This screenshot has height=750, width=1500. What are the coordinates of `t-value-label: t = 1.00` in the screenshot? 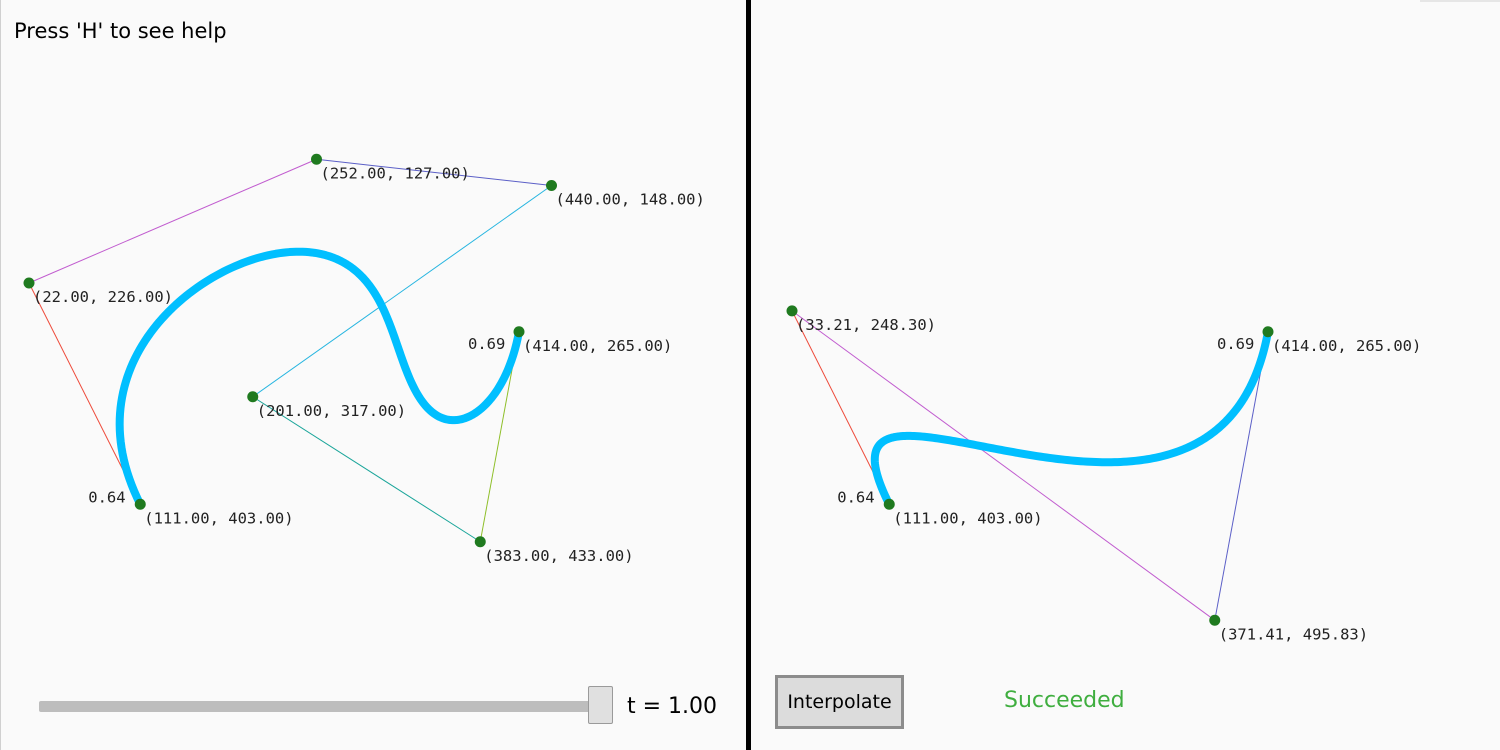 It's located at (672, 706).